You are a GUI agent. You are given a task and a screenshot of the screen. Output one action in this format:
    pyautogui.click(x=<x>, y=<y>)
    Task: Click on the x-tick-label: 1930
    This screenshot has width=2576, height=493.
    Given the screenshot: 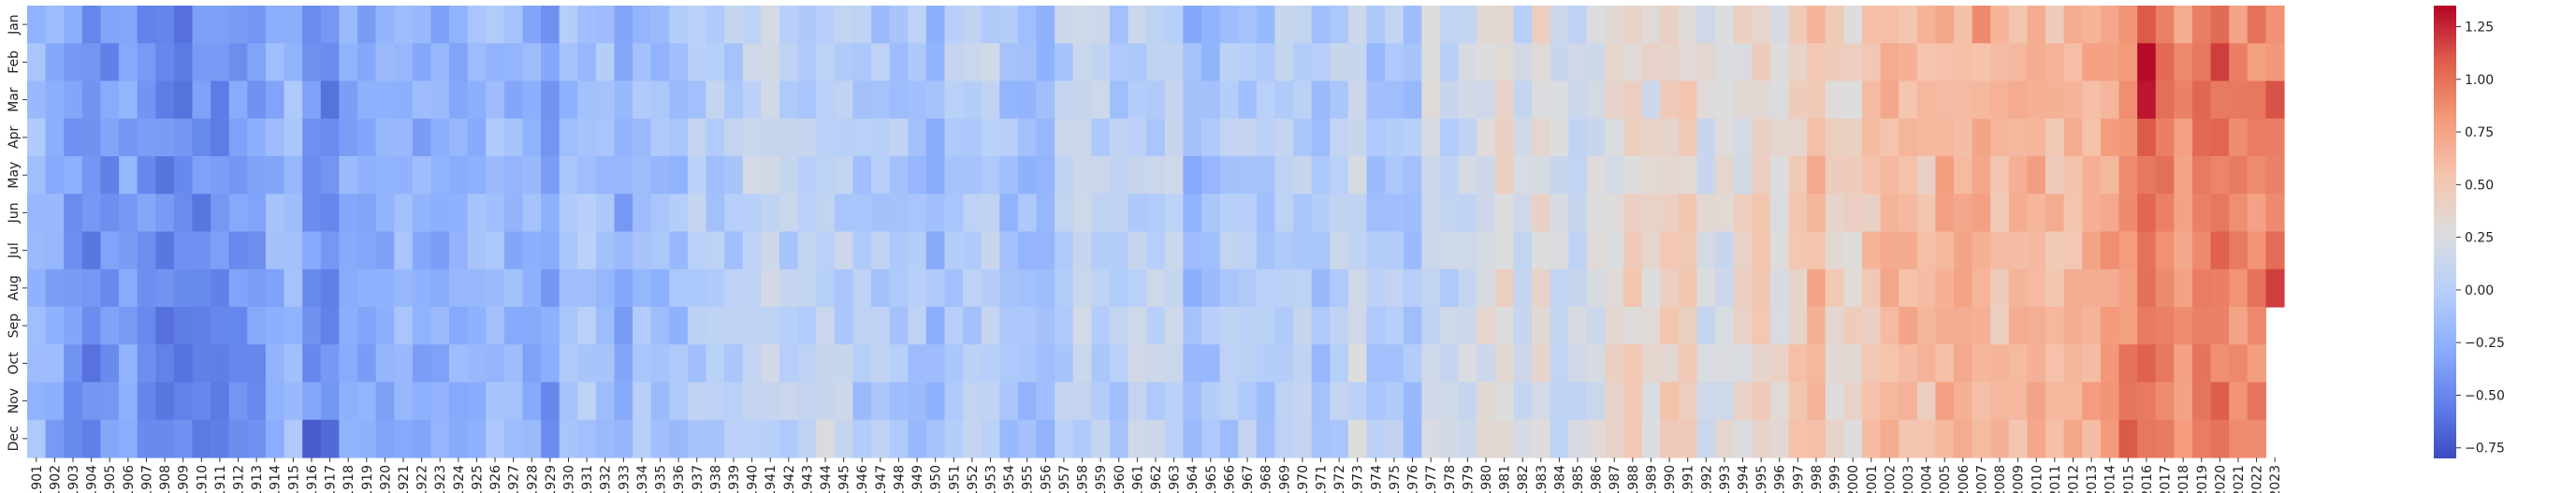 What is the action you would take?
    pyautogui.click(x=568, y=479)
    